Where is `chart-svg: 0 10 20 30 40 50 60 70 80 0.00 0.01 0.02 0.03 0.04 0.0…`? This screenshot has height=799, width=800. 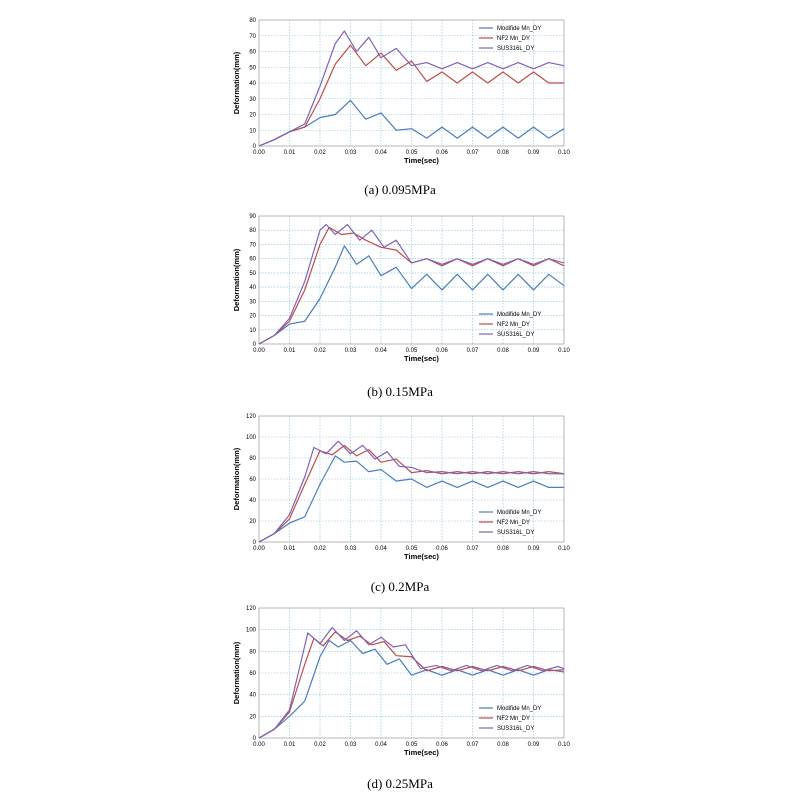
chart-svg: 0 10 20 30 40 50 60 70 80 0.00 0.01 0.02 0.03 0.04 0.0… is located at coordinates (401, 91).